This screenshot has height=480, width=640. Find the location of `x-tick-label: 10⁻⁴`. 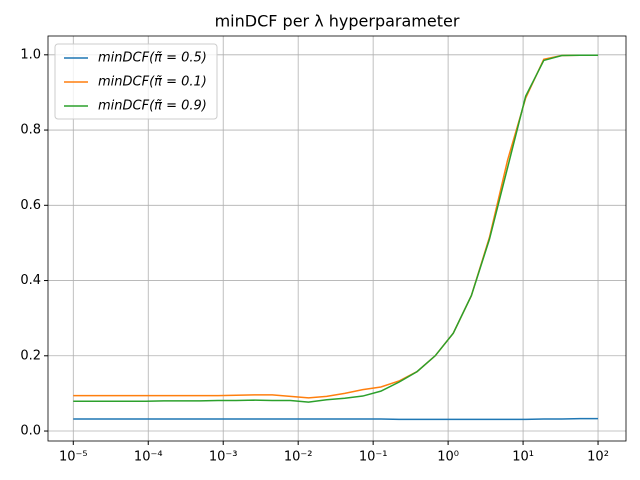

x-tick-label: 10⁻⁴ is located at coordinates (148, 457).